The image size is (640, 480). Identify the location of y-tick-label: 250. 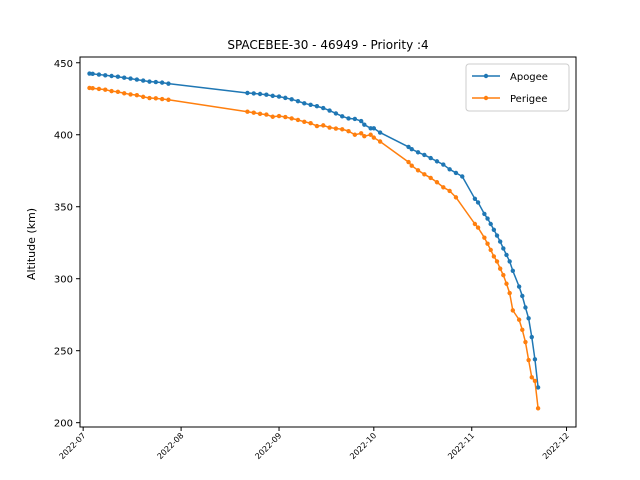
(63, 352).